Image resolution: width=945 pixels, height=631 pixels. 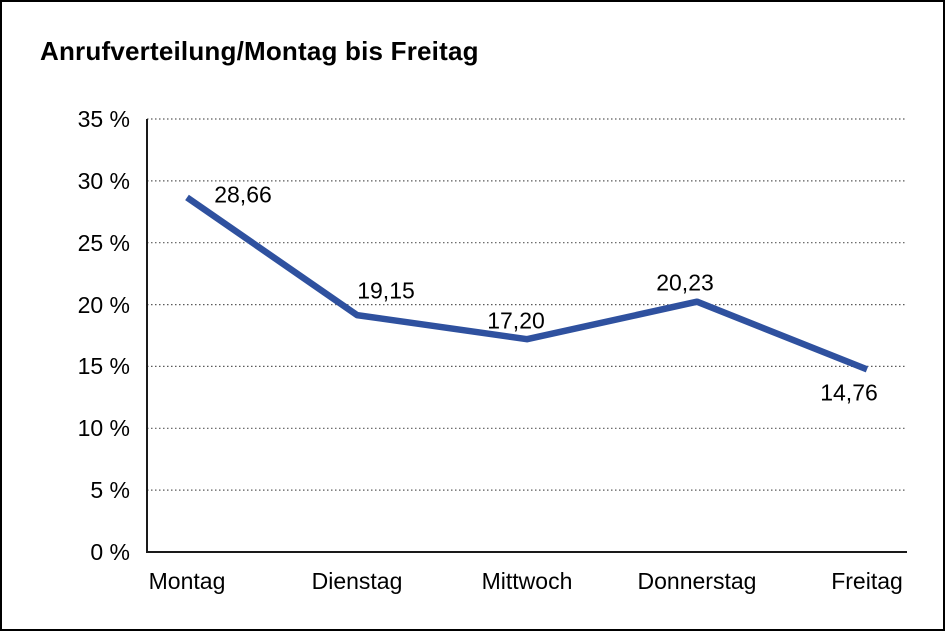 I want to click on x-category-label: Freitag, so click(x=867, y=581).